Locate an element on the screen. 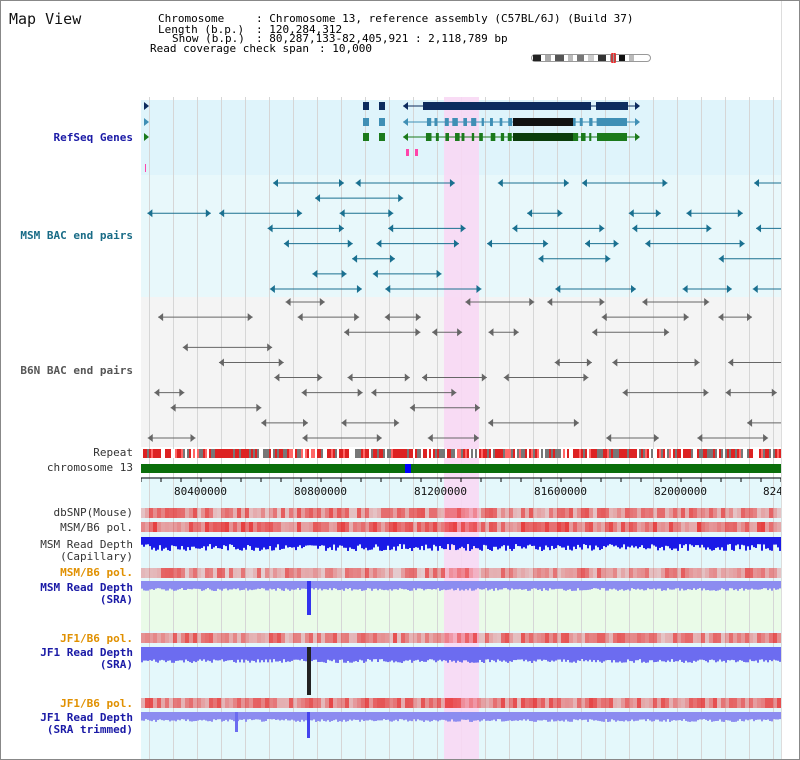  chromosome-ideogram is located at coordinates (591, 58).